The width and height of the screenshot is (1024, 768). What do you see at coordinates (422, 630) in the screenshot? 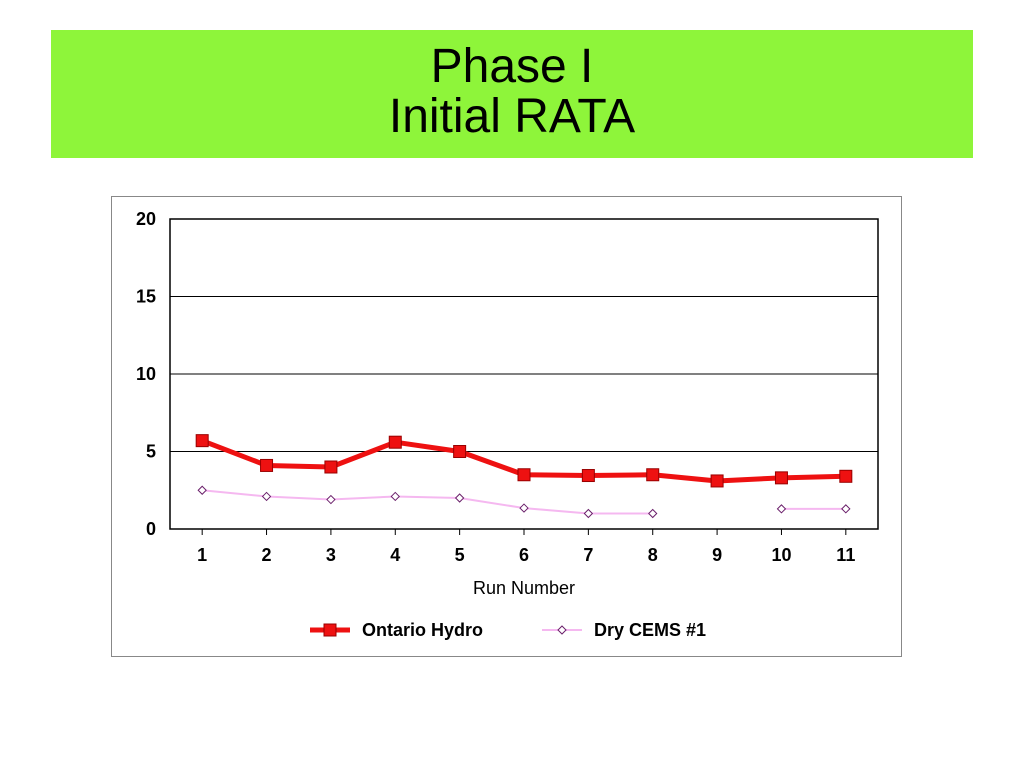
I see `legend-label: Ontario Hydro` at bounding box center [422, 630].